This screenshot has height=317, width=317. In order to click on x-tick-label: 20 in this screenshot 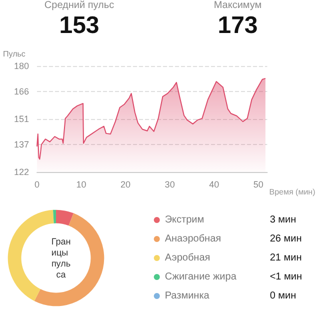, I will do `click(125, 185)`.